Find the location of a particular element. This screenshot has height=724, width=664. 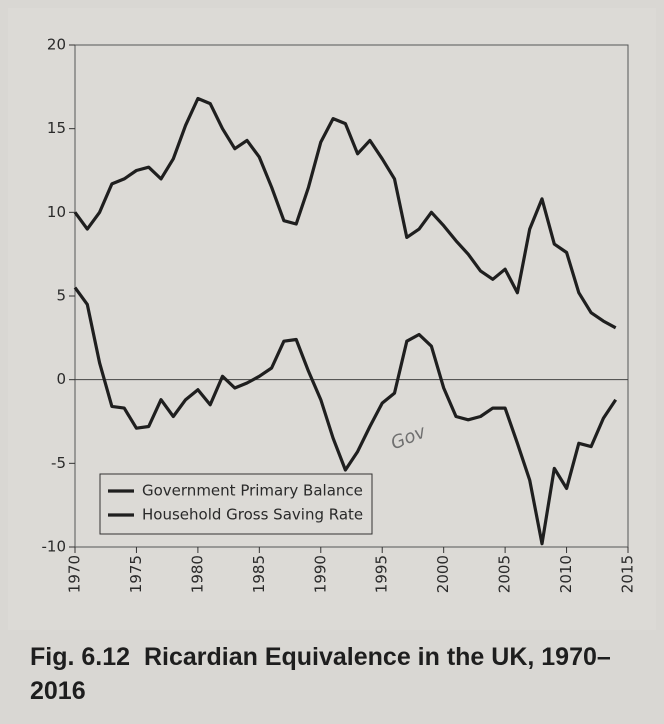

y-tick-label: 20 is located at coordinates (56, 45).